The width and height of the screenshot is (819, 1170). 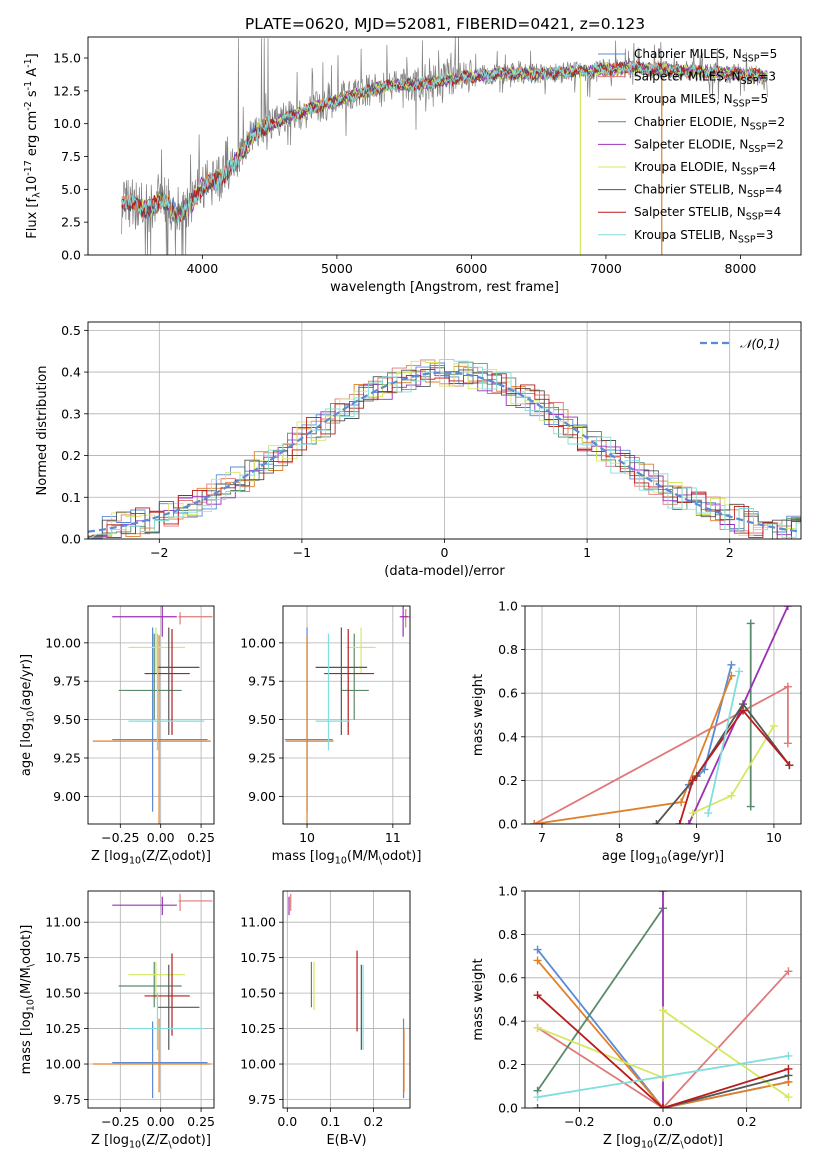 I want to click on label-fragment: Flux [f, so click(x=32, y=217).